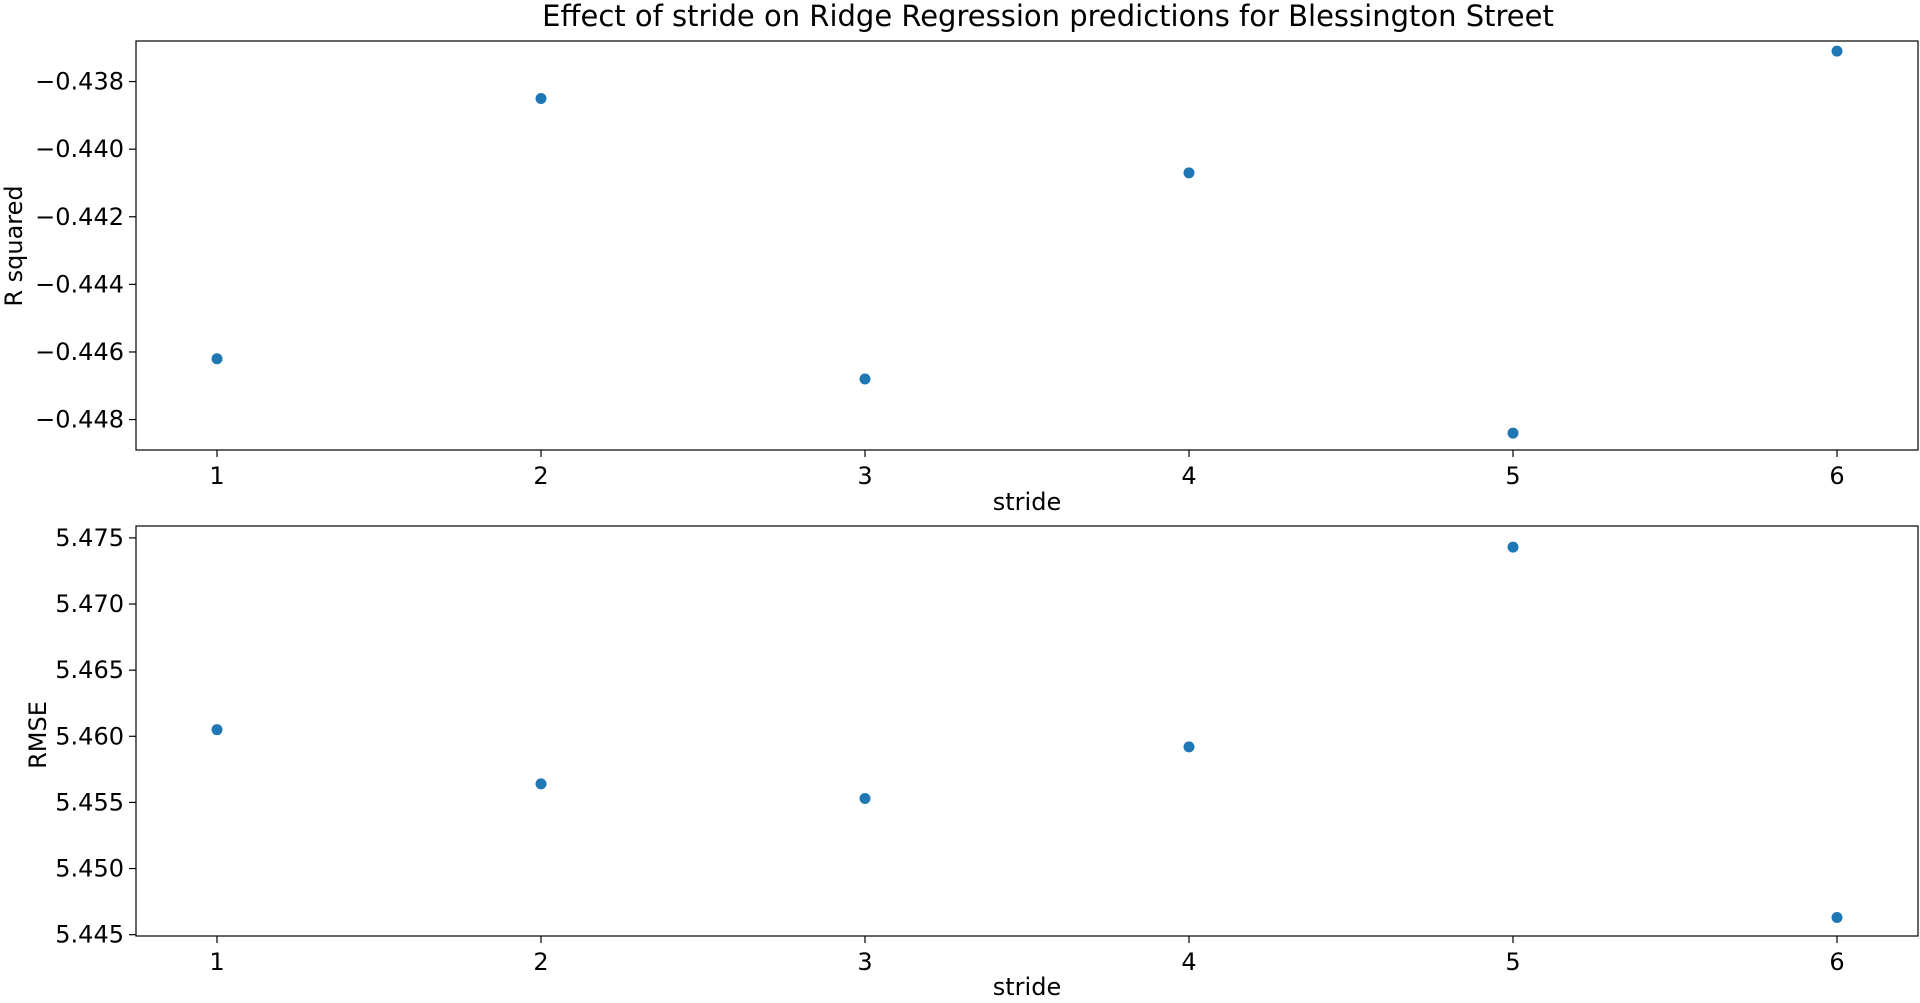  I want to click on r-squared-y-tick-label: −0.448, so click(79, 420).